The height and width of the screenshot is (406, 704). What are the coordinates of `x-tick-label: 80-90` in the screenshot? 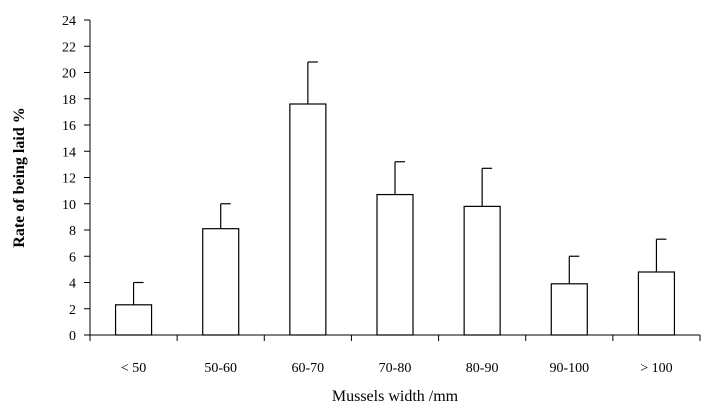 It's located at (482, 368).